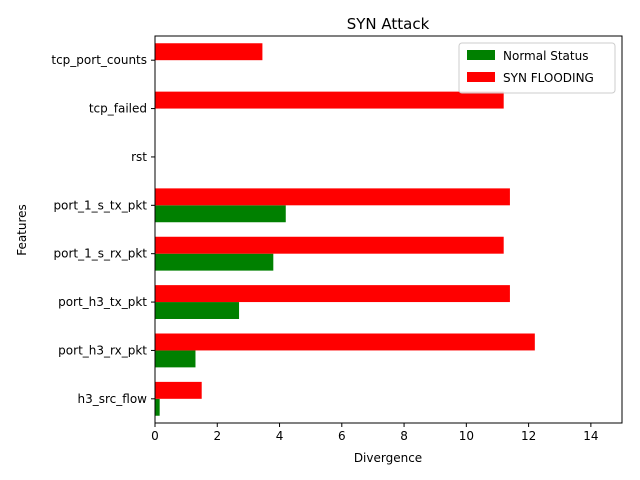 This screenshot has height=480, width=640. What do you see at coordinates (102, 350) in the screenshot?
I see `y-tick-label: port_h3_rx_pkt` at bounding box center [102, 350].